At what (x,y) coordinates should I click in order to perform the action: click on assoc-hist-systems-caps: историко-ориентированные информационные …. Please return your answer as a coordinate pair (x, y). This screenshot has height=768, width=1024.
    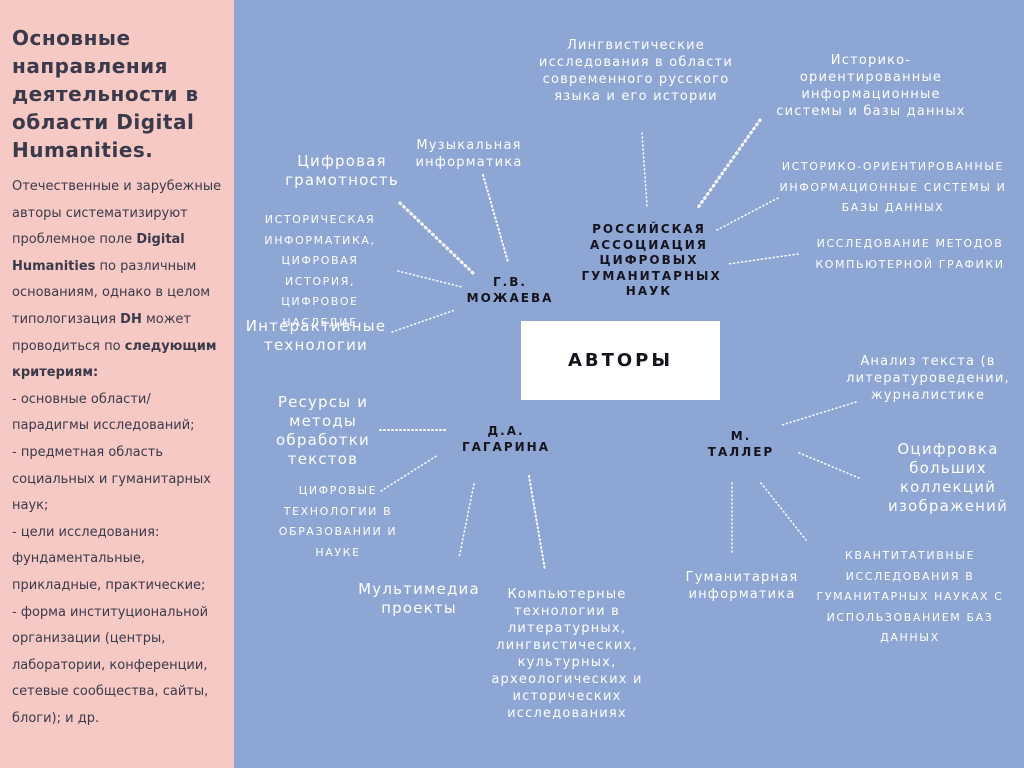
    Looking at the image, I should click on (893, 187).